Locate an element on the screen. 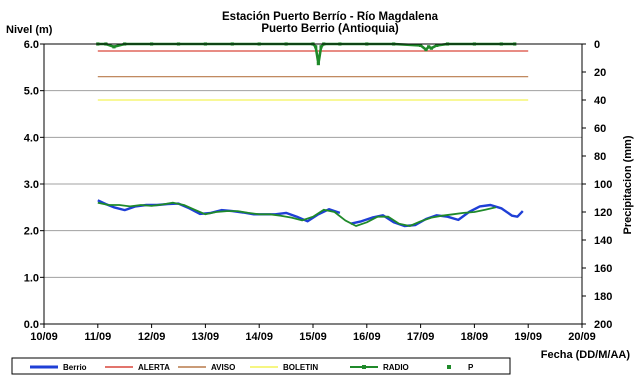 Image resolution: width=635 pixels, height=377 pixels. y2-tick-label: 20 is located at coordinates (600, 73).